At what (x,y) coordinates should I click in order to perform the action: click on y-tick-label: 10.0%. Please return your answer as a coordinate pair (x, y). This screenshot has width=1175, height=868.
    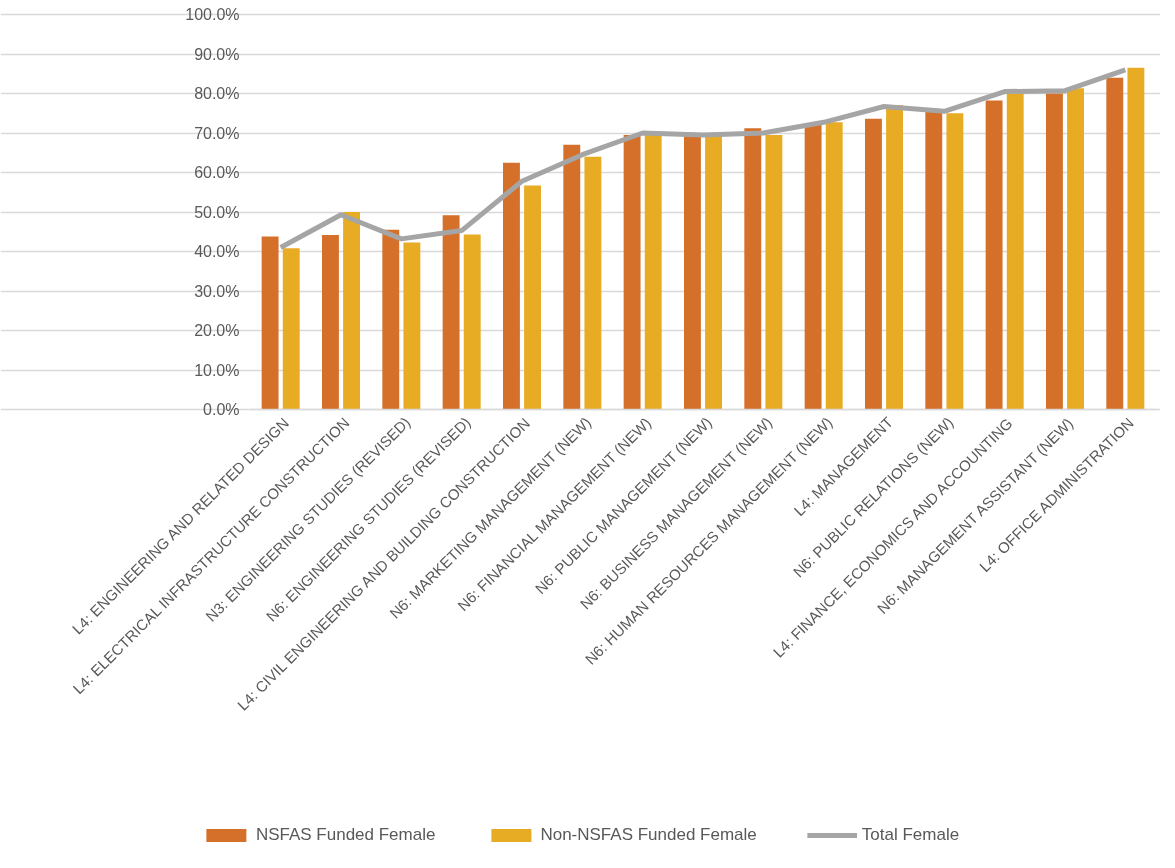
    Looking at the image, I should click on (217, 370).